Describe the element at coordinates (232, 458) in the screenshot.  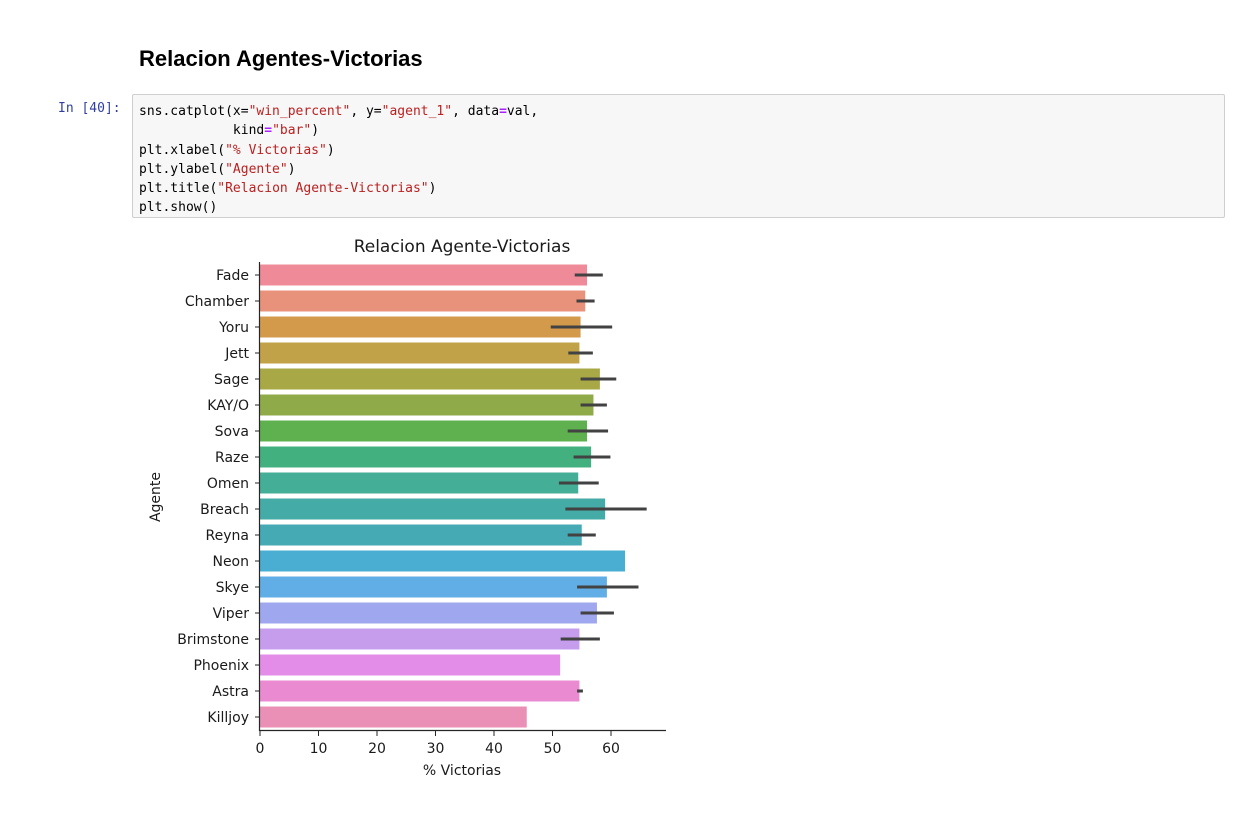
I see `y-tick-label: Raze` at that location.